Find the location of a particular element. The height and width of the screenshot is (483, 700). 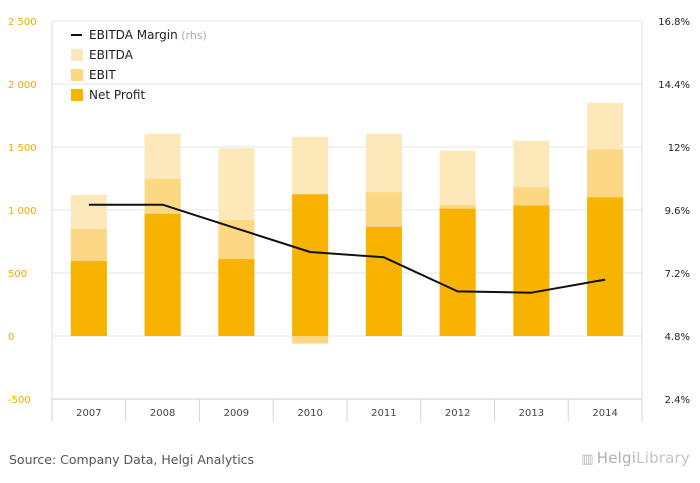

brand-main: Helgi is located at coordinates (616, 458).